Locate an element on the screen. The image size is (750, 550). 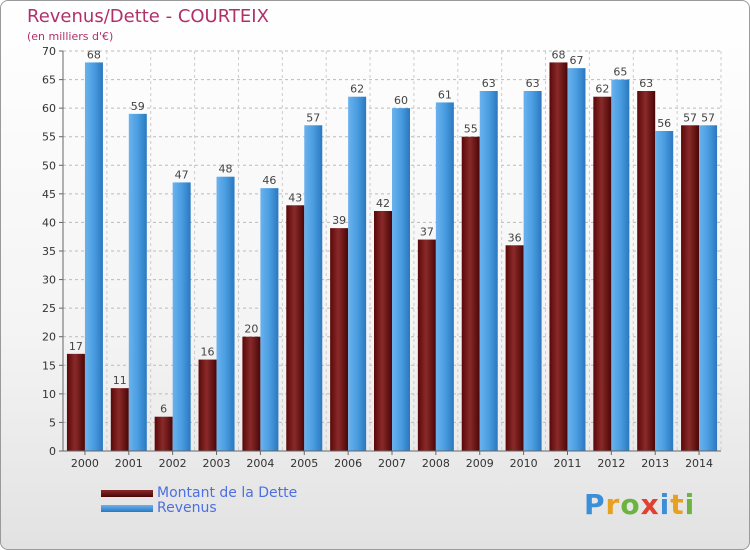
x-tick-label: 2003 is located at coordinates (217, 463).